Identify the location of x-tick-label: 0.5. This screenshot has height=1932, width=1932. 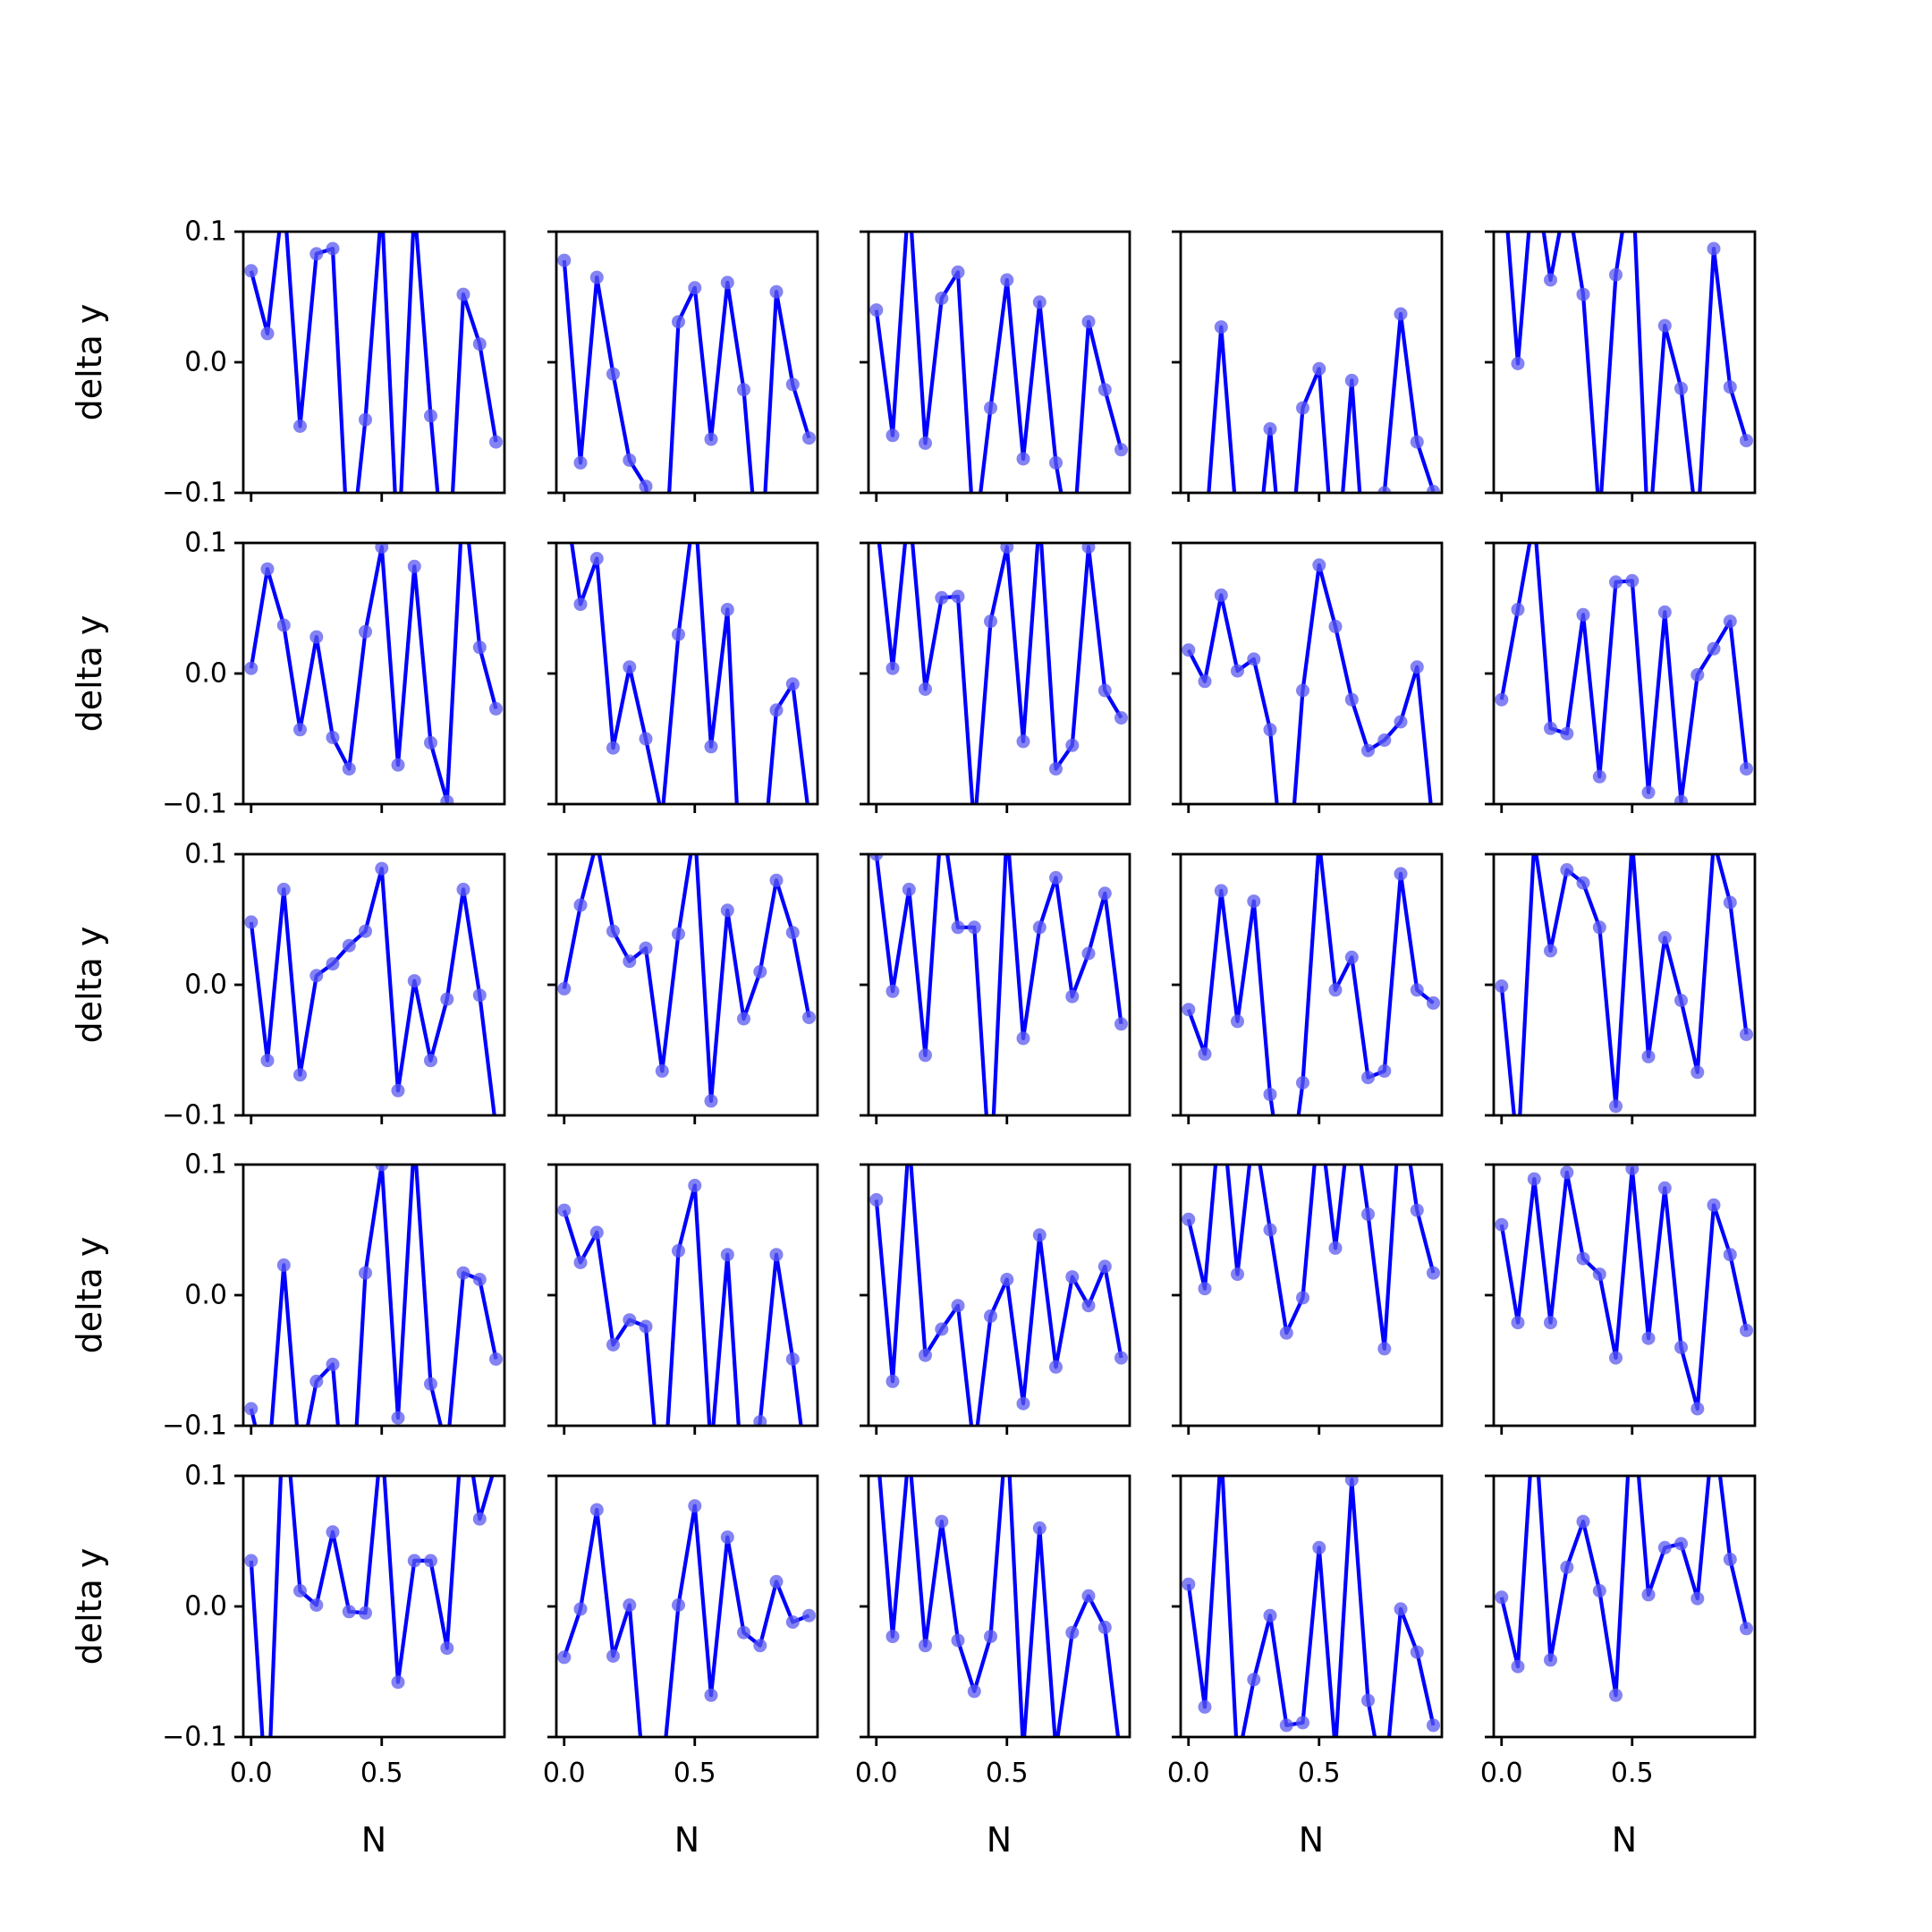
(1007, 1773).